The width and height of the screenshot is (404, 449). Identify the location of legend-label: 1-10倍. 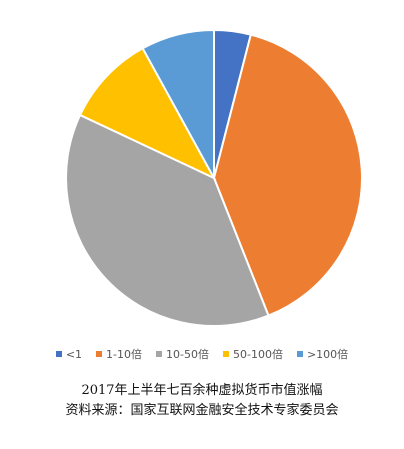
(124, 354).